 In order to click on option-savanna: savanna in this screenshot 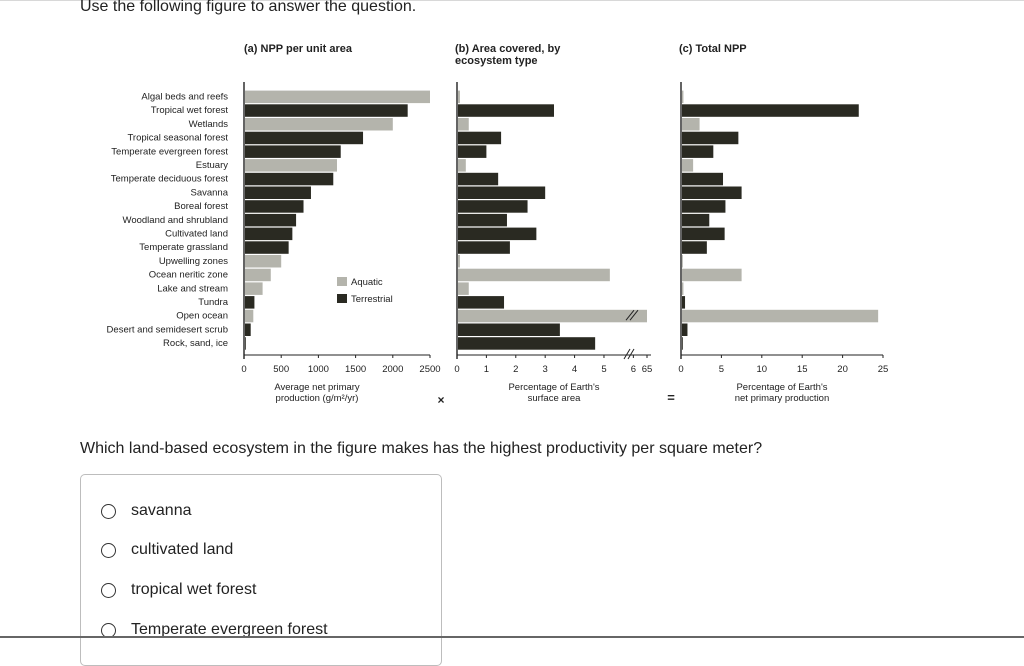, I will do `click(146, 511)`.